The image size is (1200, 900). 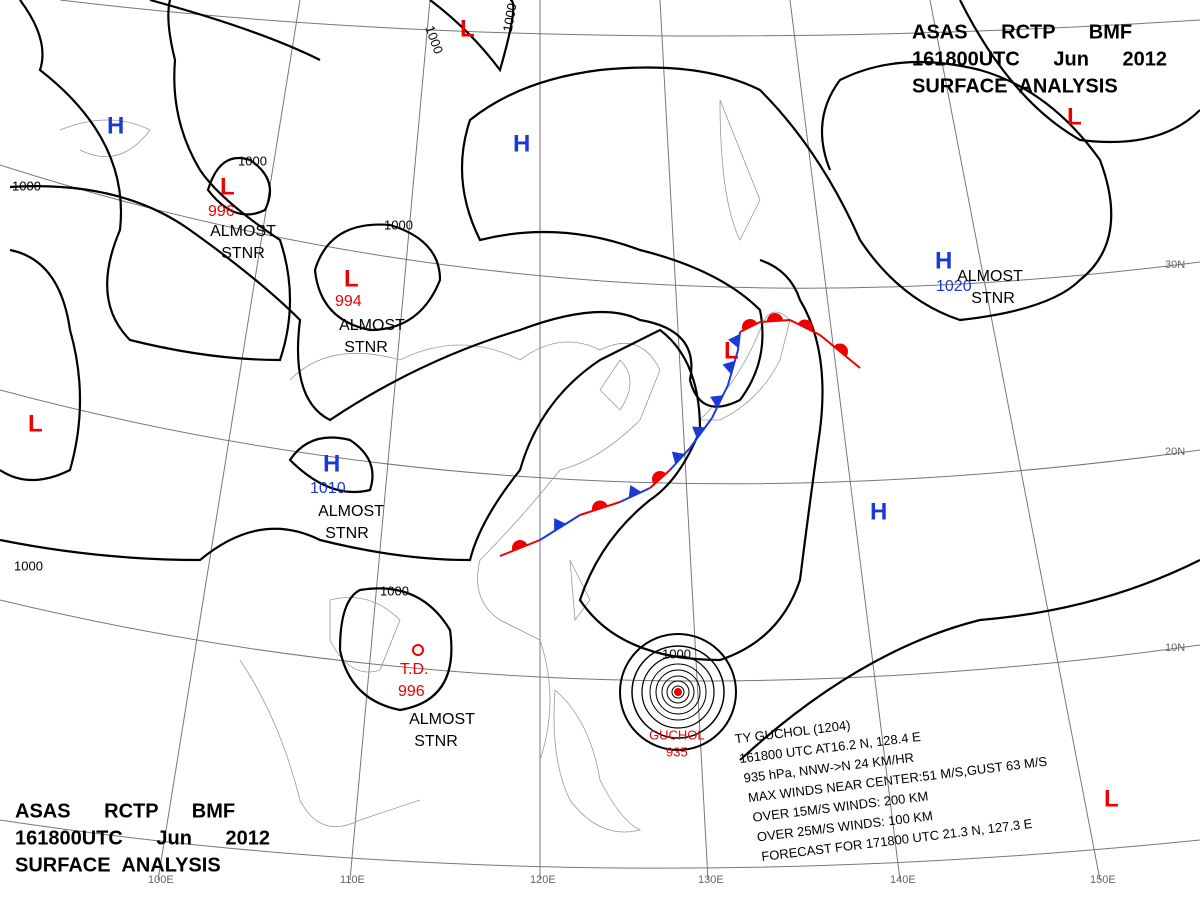 What do you see at coordinates (1175, 265) in the screenshot?
I see `lat-label: 30N` at bounding box center [1175, 265].